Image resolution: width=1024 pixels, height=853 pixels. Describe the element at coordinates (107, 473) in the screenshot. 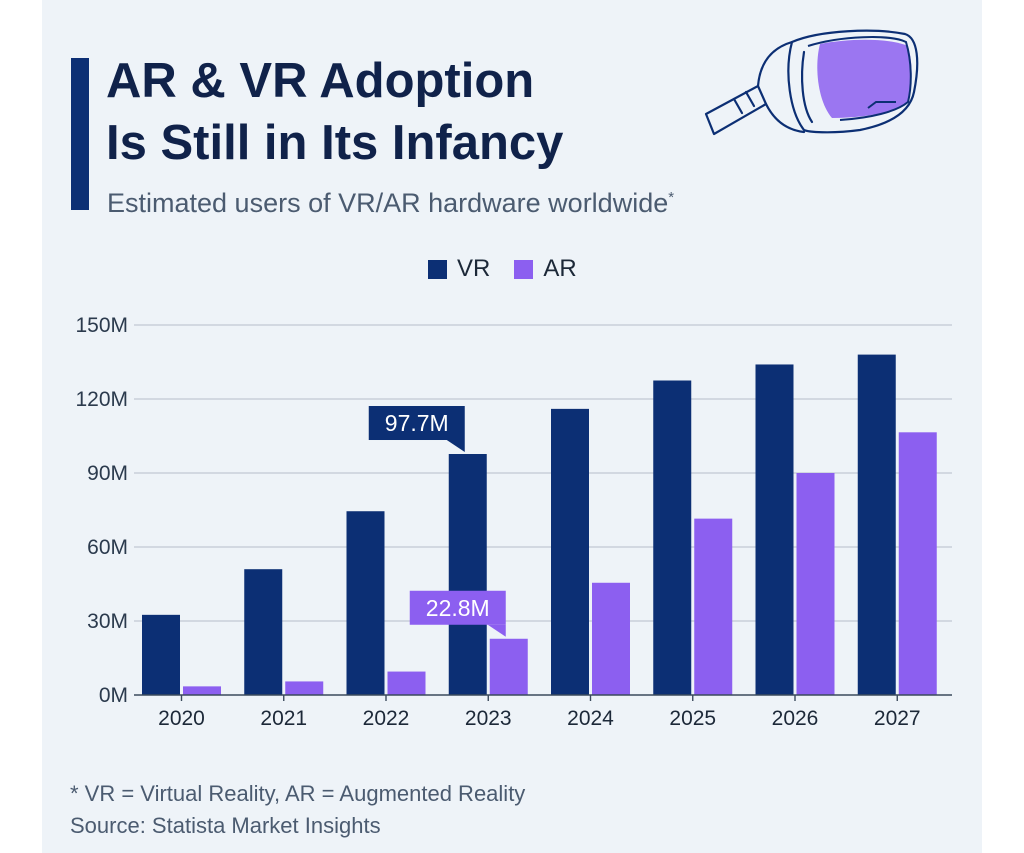

I see `y-tick-label: 90M` at that location.